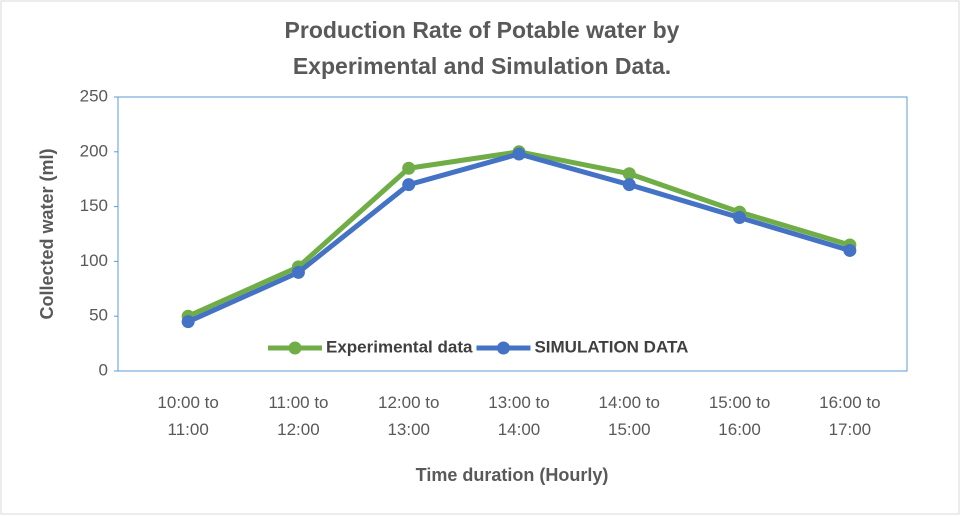  Describe the element at coordinates (94, 260) in the screenshot. I see `y-tick-label: 100` at that location.